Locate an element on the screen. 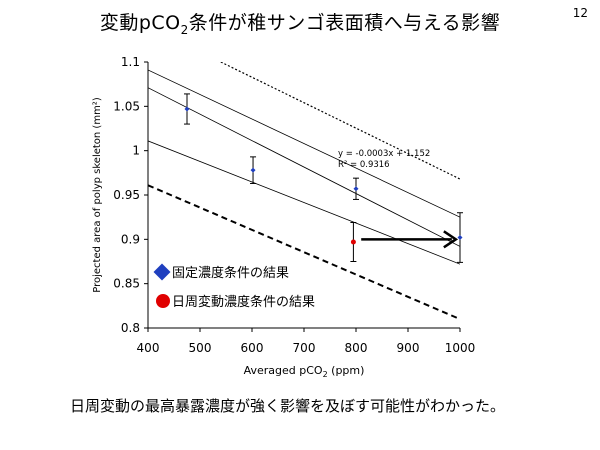 The image size is (600, 450). legend-label-fixed: 固定濃度条件の結果 is located at coordinates (230, 273).